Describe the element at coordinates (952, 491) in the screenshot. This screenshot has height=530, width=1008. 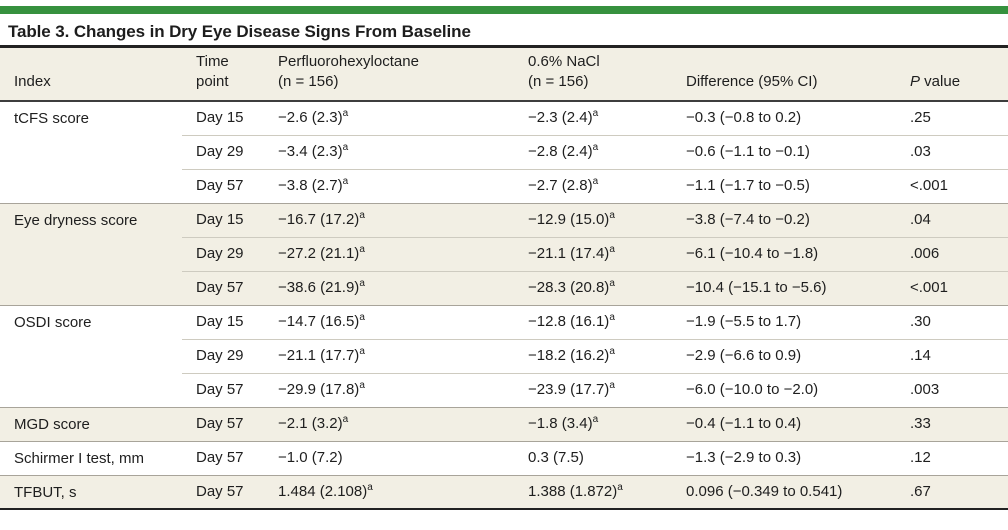
I see `p-value-cell: .67` at that location.